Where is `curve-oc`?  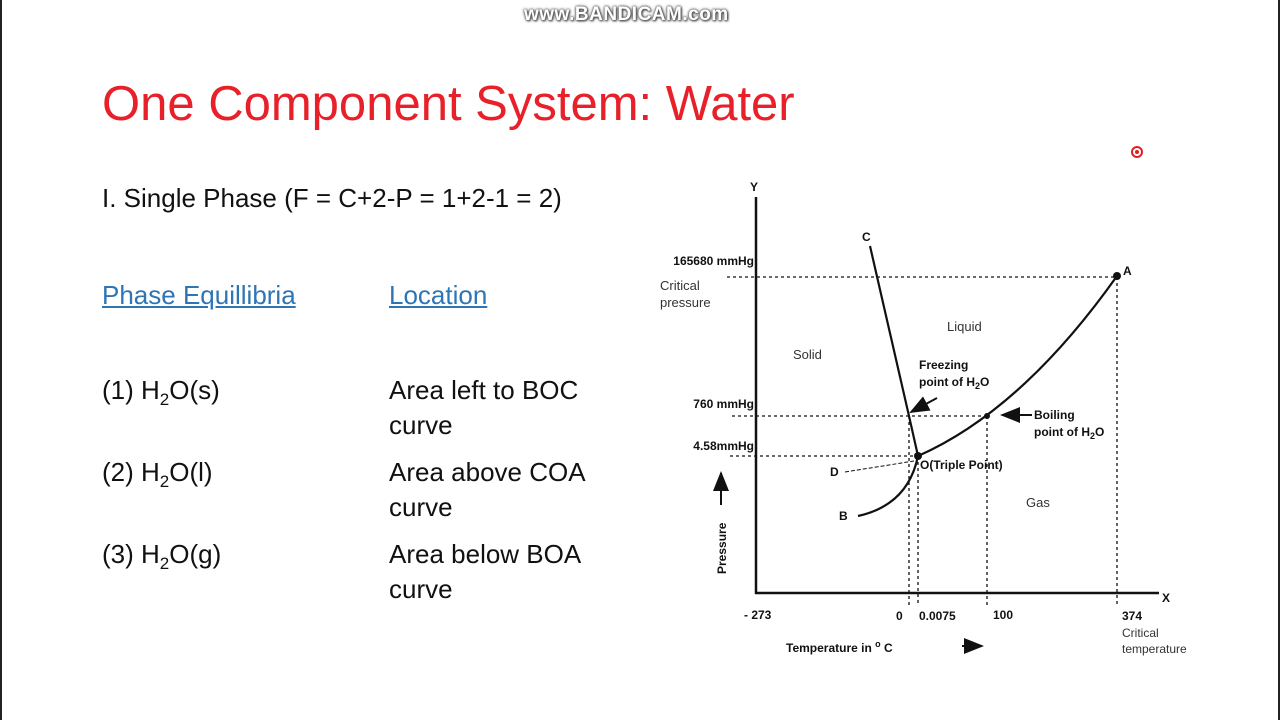
curve-oc is located at coordinates (894, 351).